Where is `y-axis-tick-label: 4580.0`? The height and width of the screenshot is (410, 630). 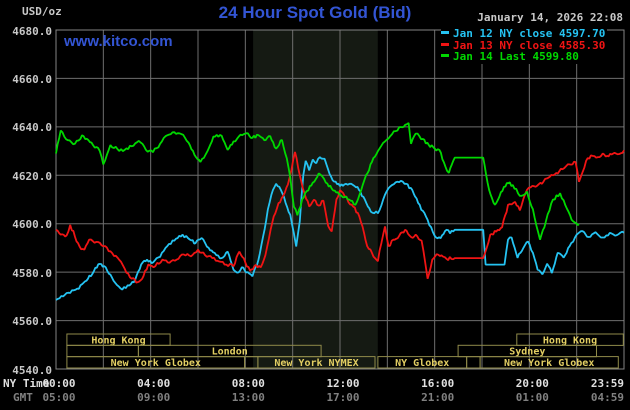 y-axis-tick-label: 4580.0 is located at coordinates (32, 273).